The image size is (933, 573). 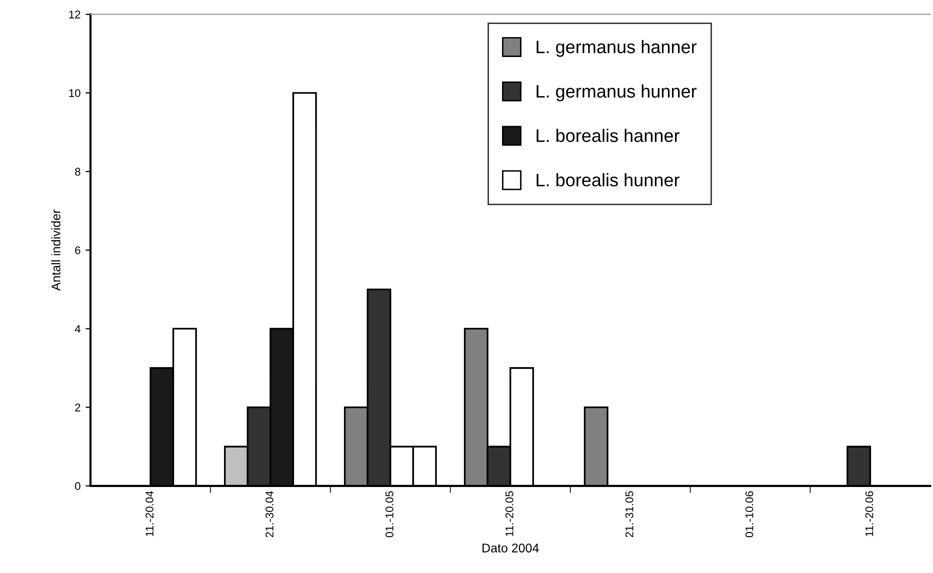 I want to click on x-tick-label: 01.-10.06, so click(x=749, y=514).